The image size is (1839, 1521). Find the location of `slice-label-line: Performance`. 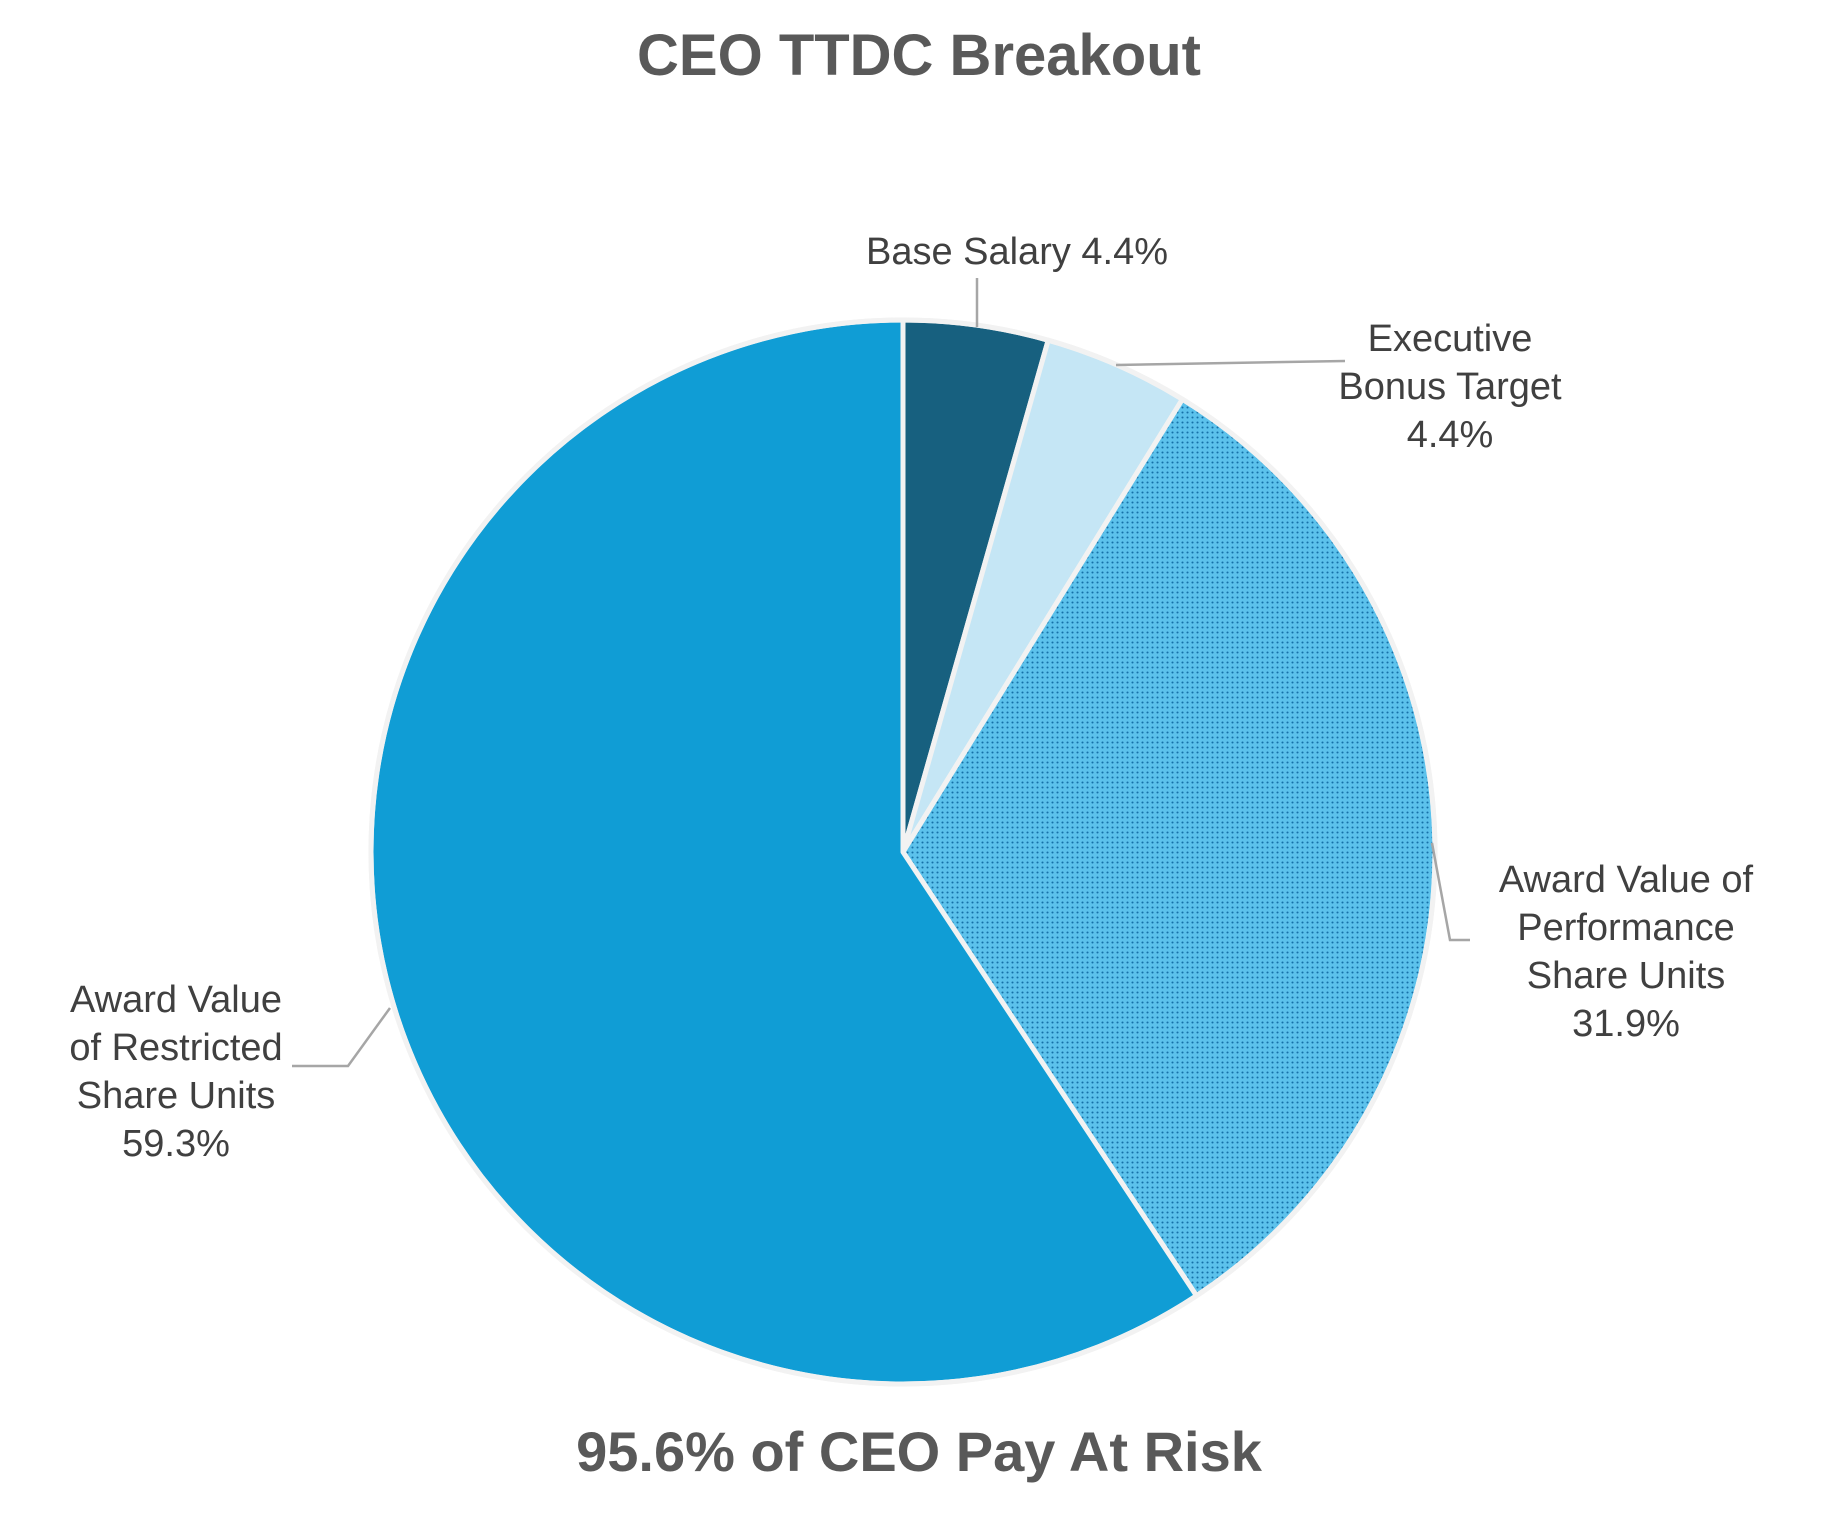

slice-label-line: Performance is located at coordinates (1626, 928).